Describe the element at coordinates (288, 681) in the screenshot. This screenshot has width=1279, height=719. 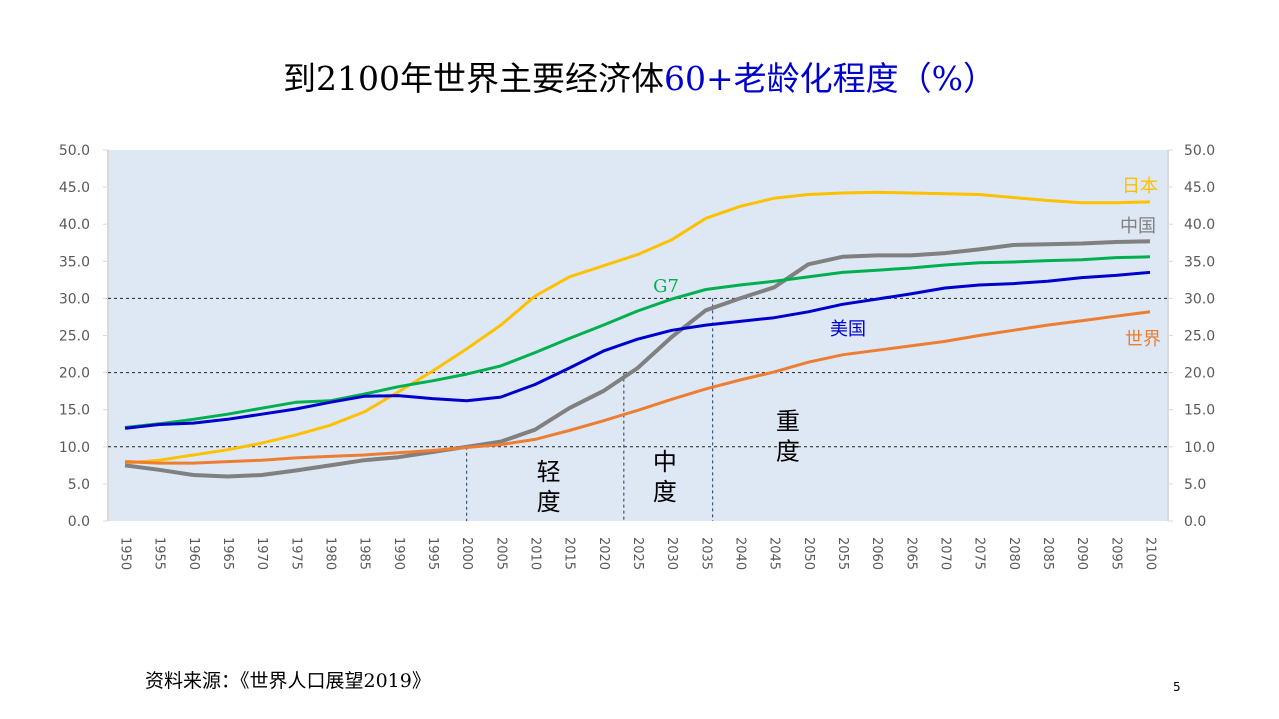
I see `source-note: 资料来源：《世界人口展望2019》` at that location.